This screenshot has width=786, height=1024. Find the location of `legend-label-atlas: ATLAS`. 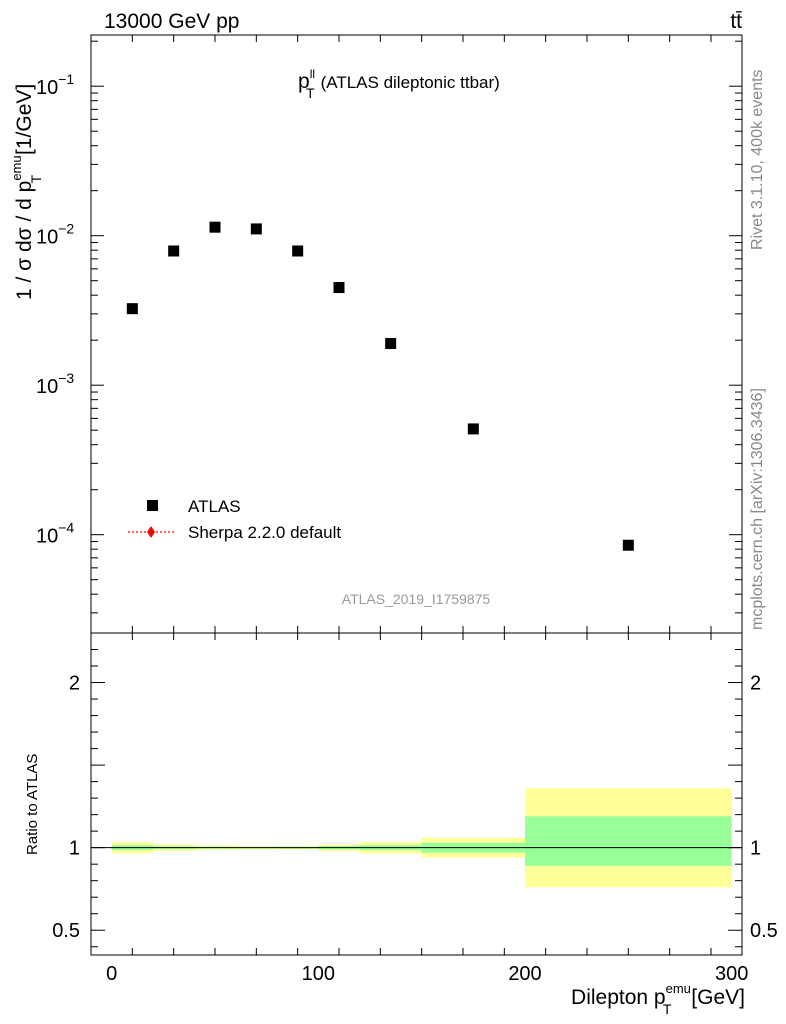

legend-label-atlas: ATLAS is located at coordinates (214, 506).